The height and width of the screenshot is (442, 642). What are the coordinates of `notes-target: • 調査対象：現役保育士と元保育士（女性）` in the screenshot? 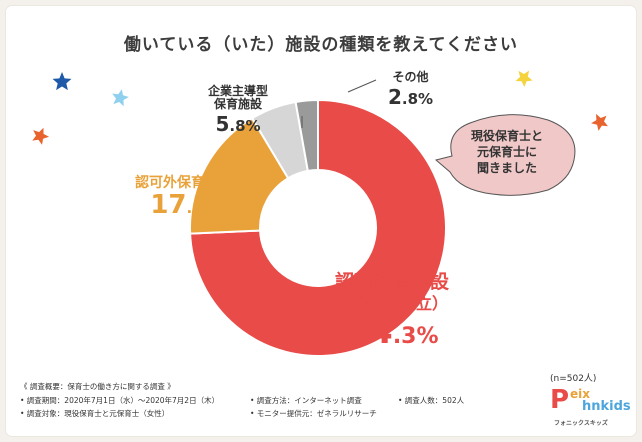 It's located at (95, 413).